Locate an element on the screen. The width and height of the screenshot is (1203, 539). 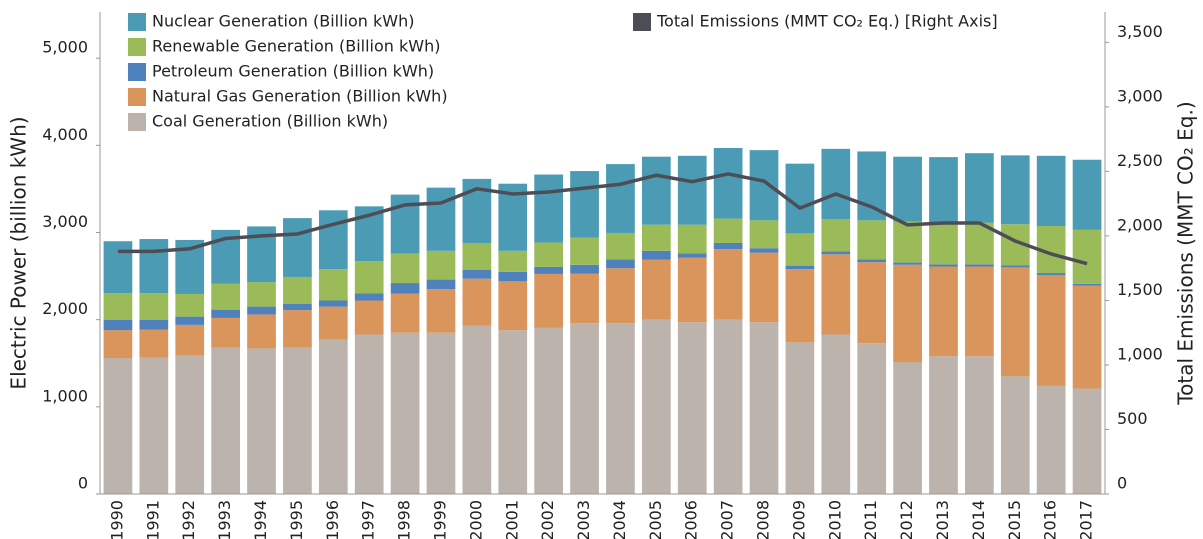
y2-tick-label: 3,000 is located at coordinates (1140, 95).